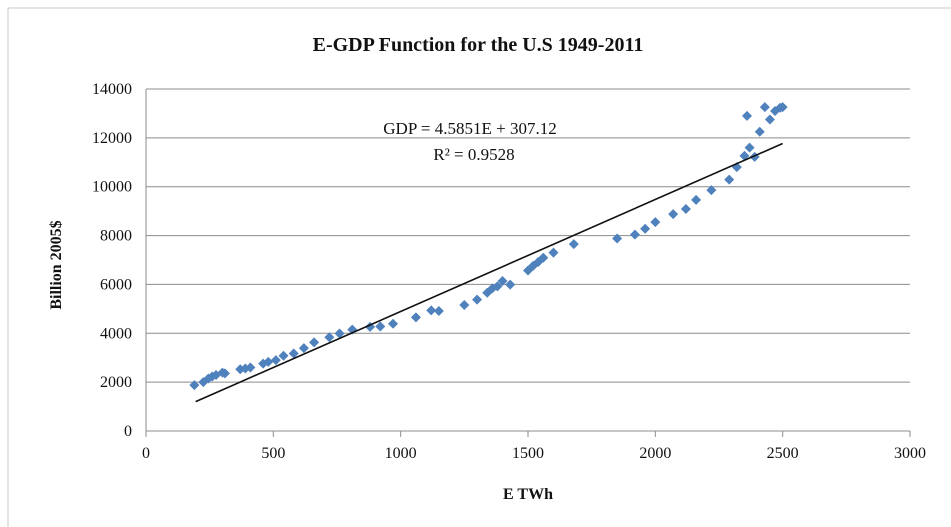 This screenshot has height=527, width=951. Describe the element at coordinates (116, 333) in the screenshot. I see `y-tick-4000: 4000` at that location.